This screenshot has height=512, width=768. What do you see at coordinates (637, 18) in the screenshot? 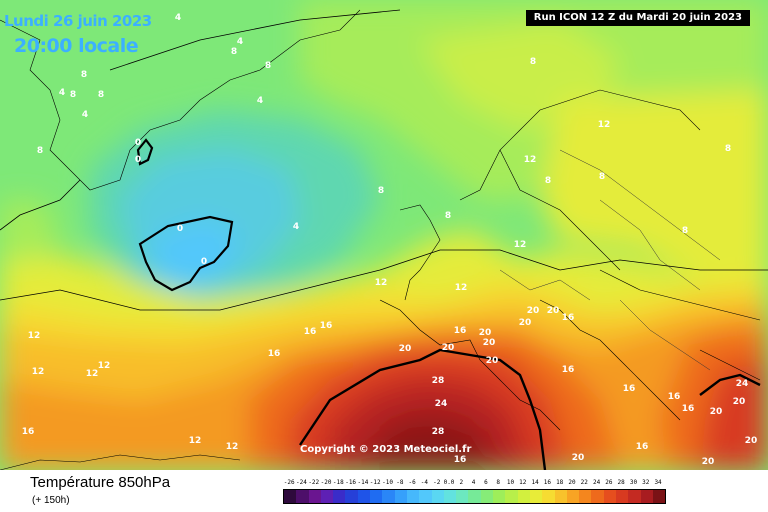
I see `model-run-label: Run ICON 12 Z du Mardi 20 juin 2023` at bounding box center [637, 18].